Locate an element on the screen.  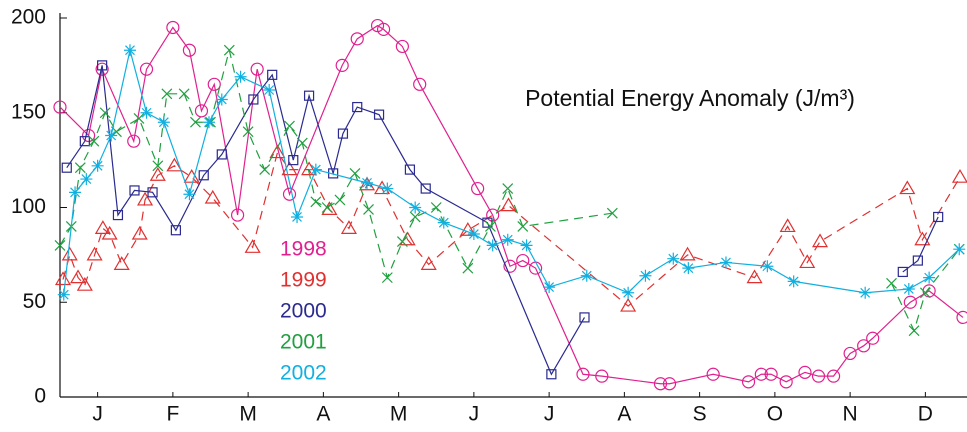
y-tick-label: 50 is located at coordinates (34, 301).